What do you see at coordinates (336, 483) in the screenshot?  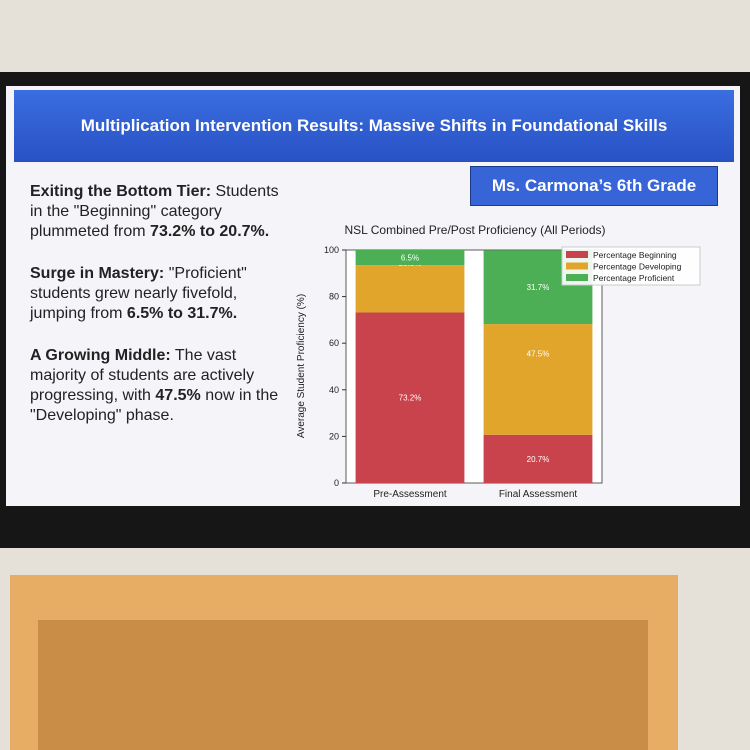 I see `y-tick-label: 0` at bounding box center [336, 483].